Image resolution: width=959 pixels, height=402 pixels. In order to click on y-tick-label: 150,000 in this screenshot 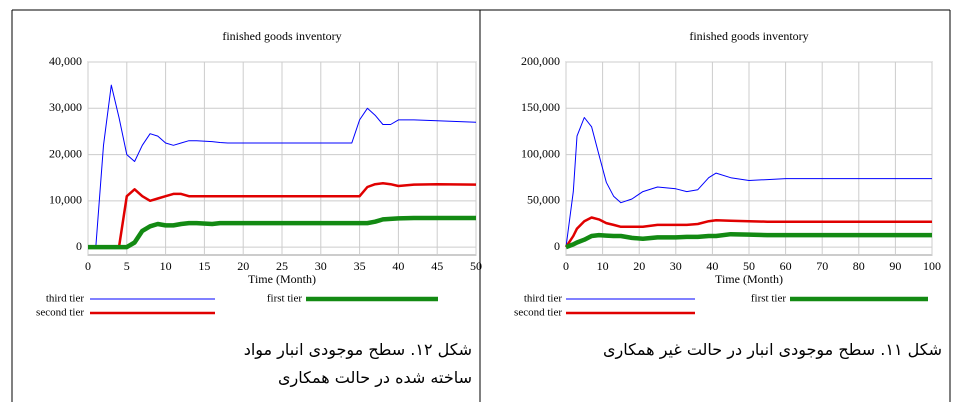, I will do `click(540, 107)`.